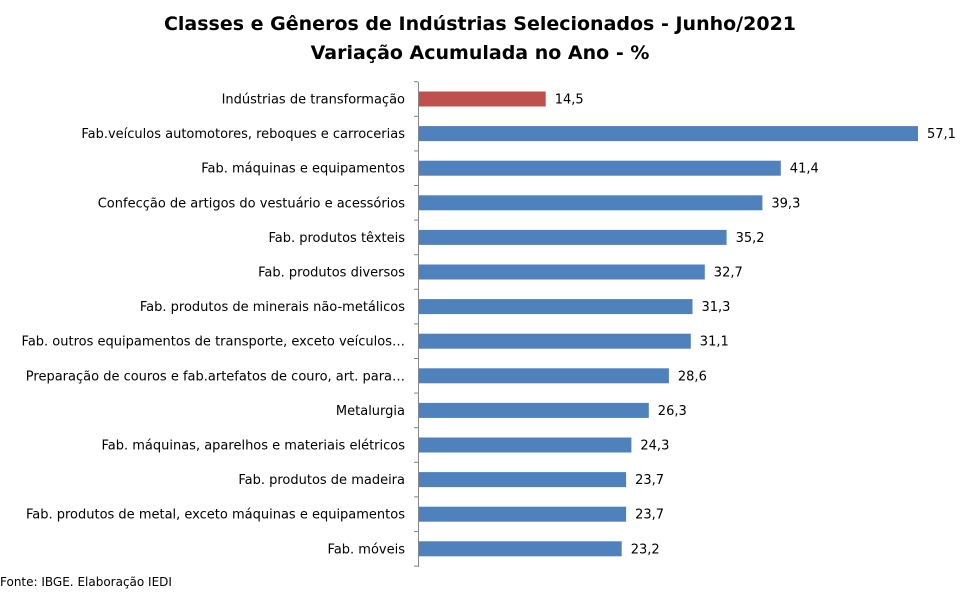 This screenshot has height=595, width=960. Describe the element at coordinates (672, 411) in the screenshot. I see `data-label: 26,3` at that location.